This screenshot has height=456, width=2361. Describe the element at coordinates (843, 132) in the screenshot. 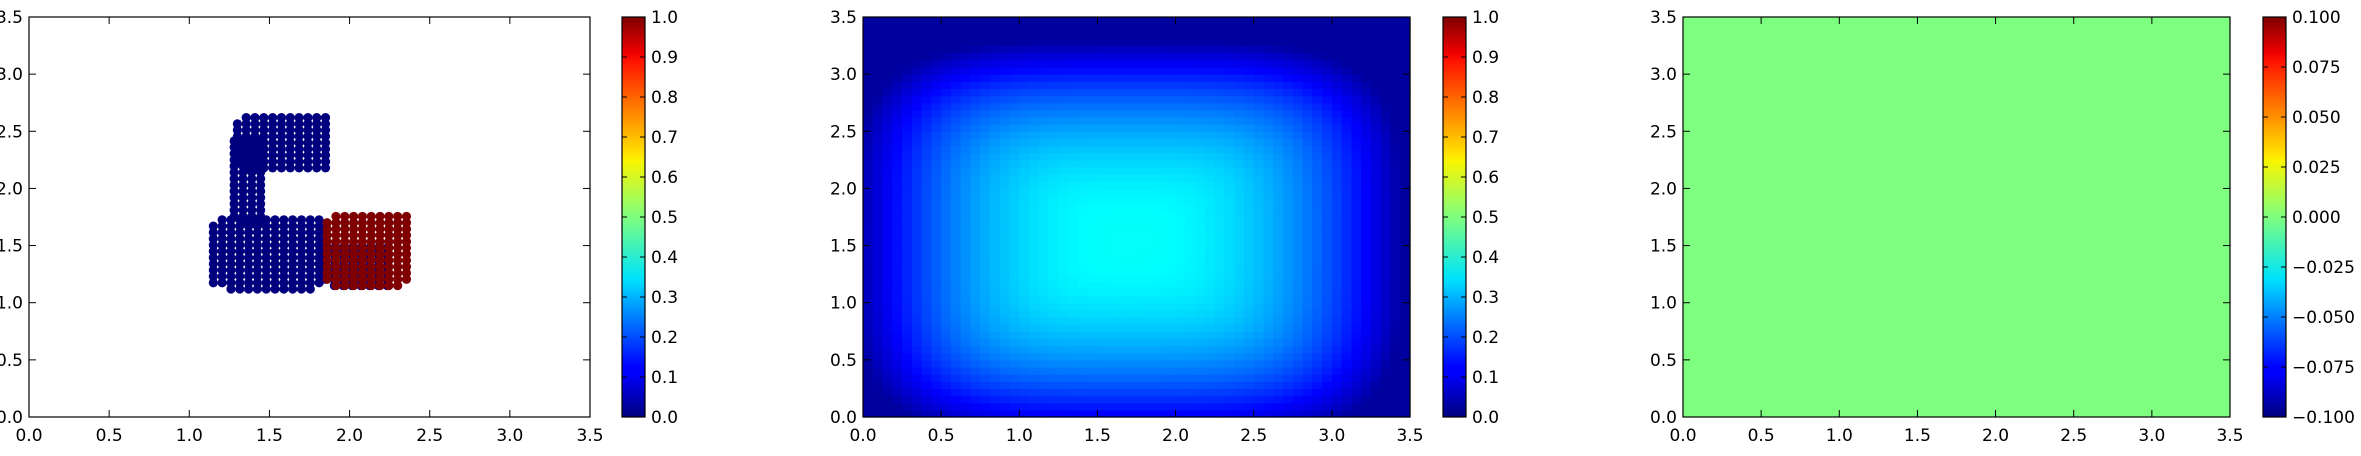

I see `y-tick-label: 2.5` at that location.